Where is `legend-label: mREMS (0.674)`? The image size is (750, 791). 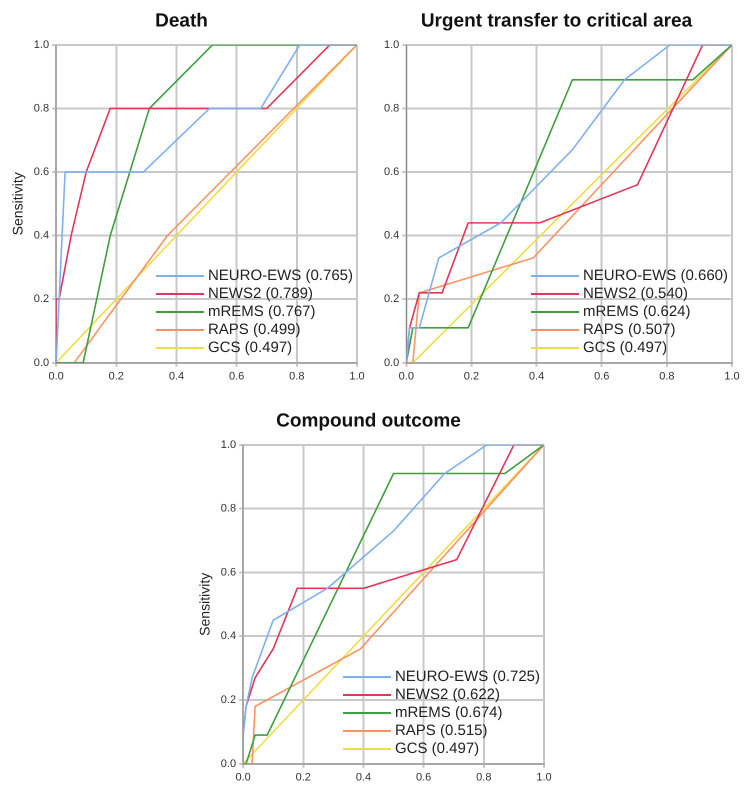
legend-label: mREMS (0.674) is located at coordinates (448, 713).